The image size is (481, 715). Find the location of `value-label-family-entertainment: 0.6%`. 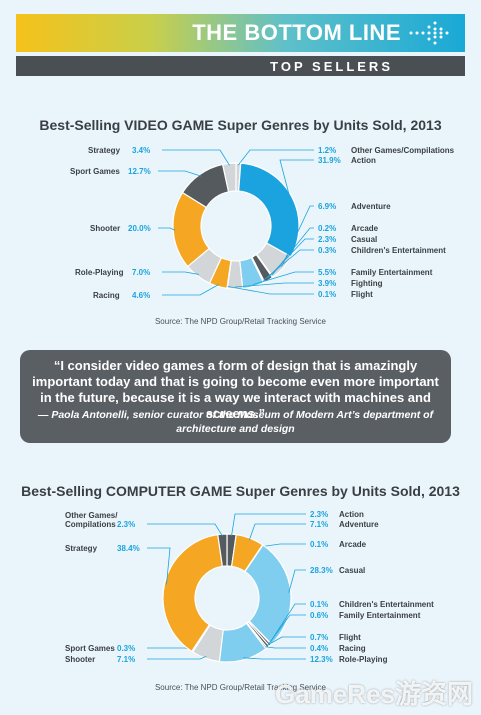

value-label-family-entertainment: 0.6% is located at coordinates (319, 615).